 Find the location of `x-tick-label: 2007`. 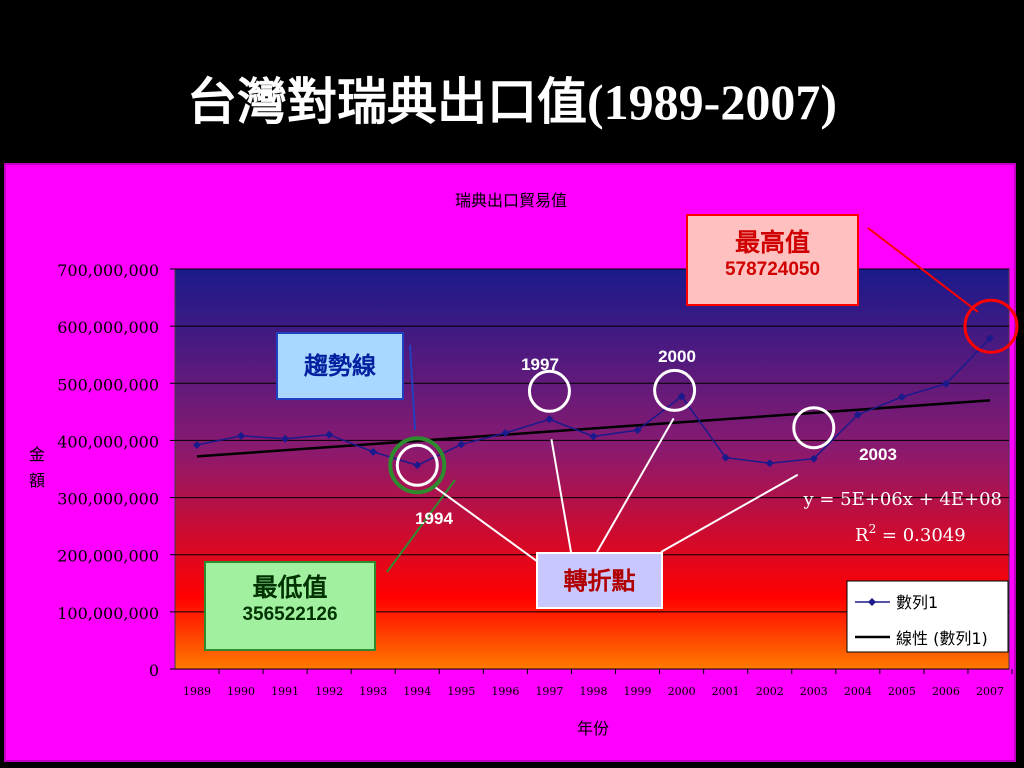

x-tick-label: 2007 is located at coordinates (990, 691).